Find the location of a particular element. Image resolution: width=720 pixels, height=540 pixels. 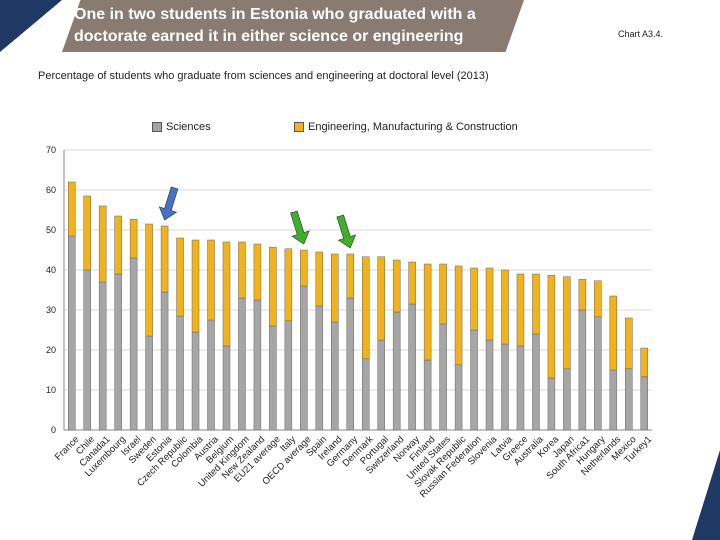

legend-swatch-engineering is located at coordinates (299, 127).